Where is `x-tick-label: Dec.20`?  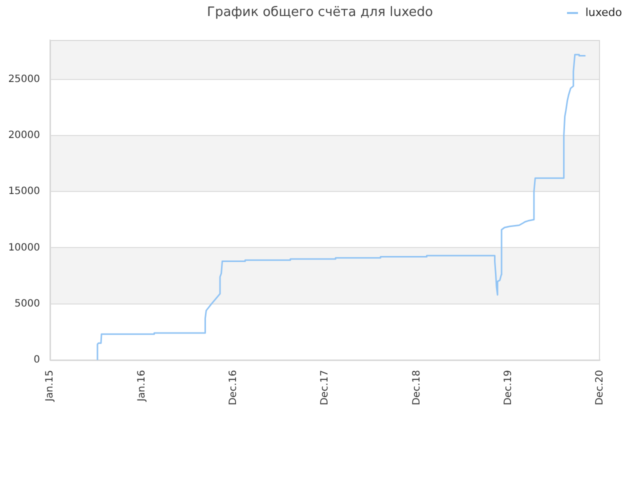
x-tick-label: Dec.20 is located at coordinates (600, 388).